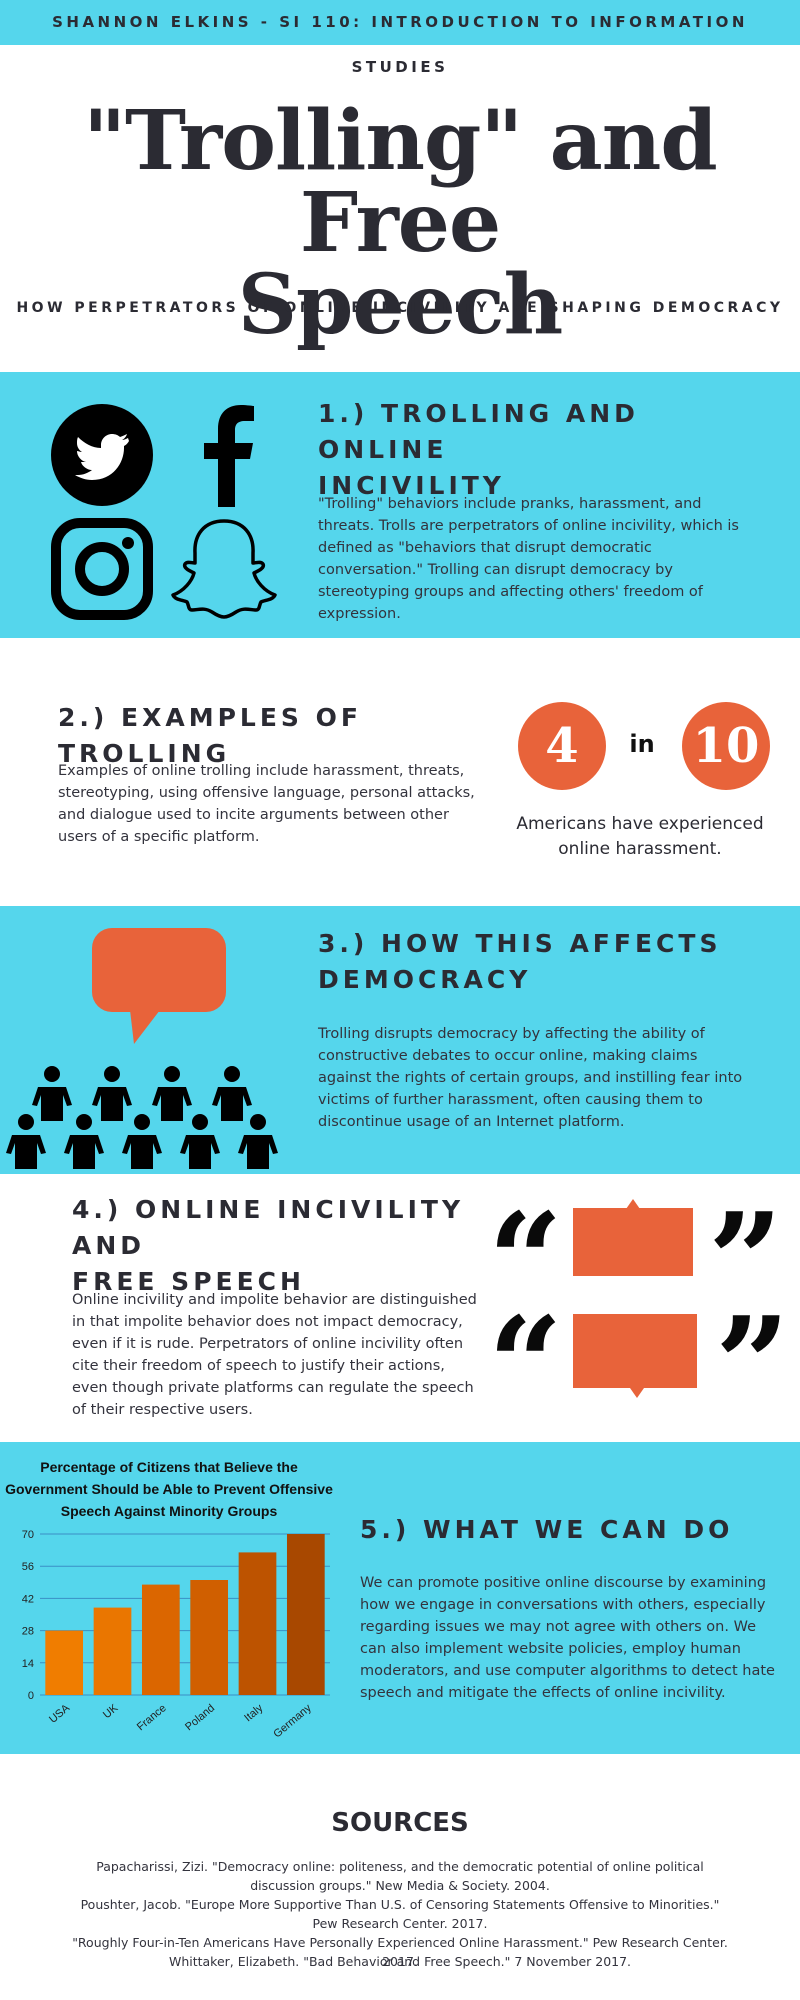 This screenshot has height=2000, width=800. I want to click on y-tick-label: 0, so click(31, 1696).